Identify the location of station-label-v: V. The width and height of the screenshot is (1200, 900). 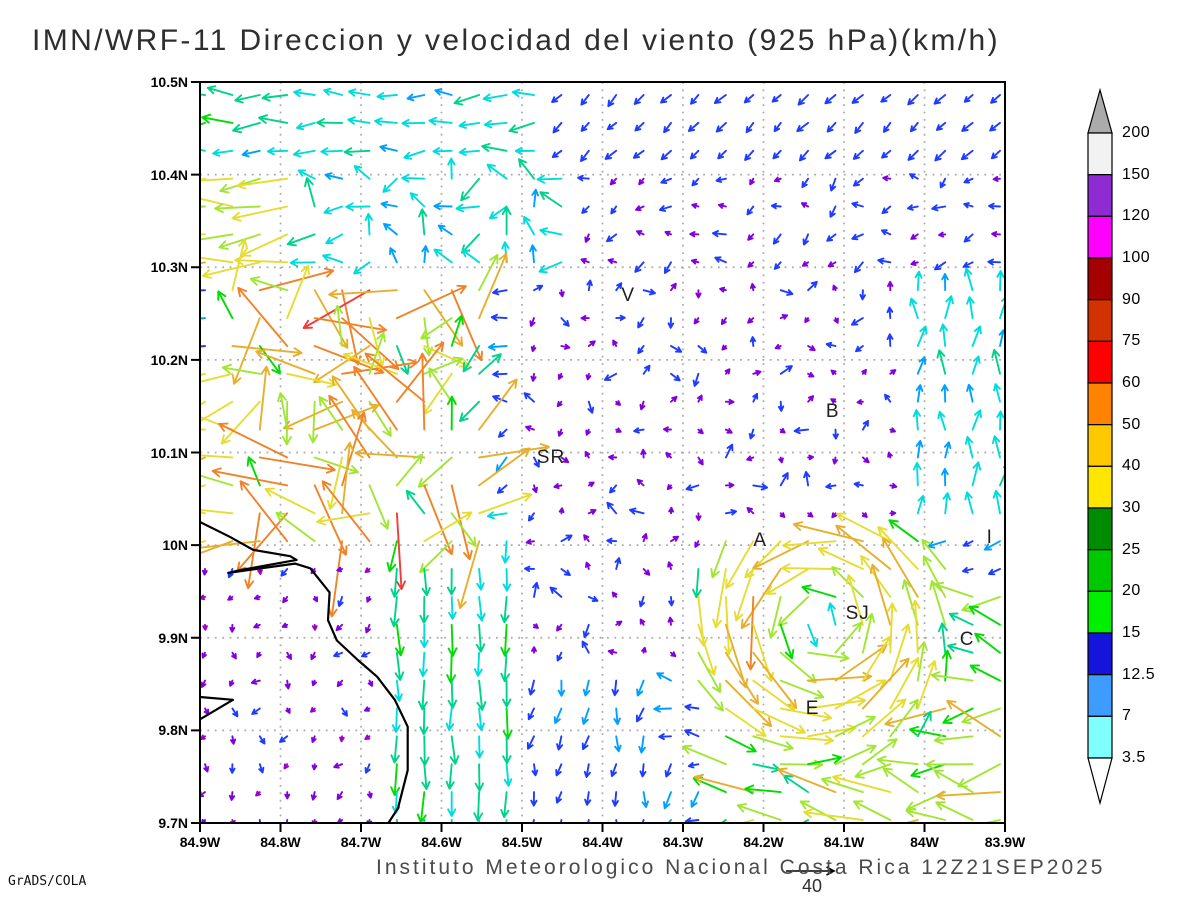
(628, 295).